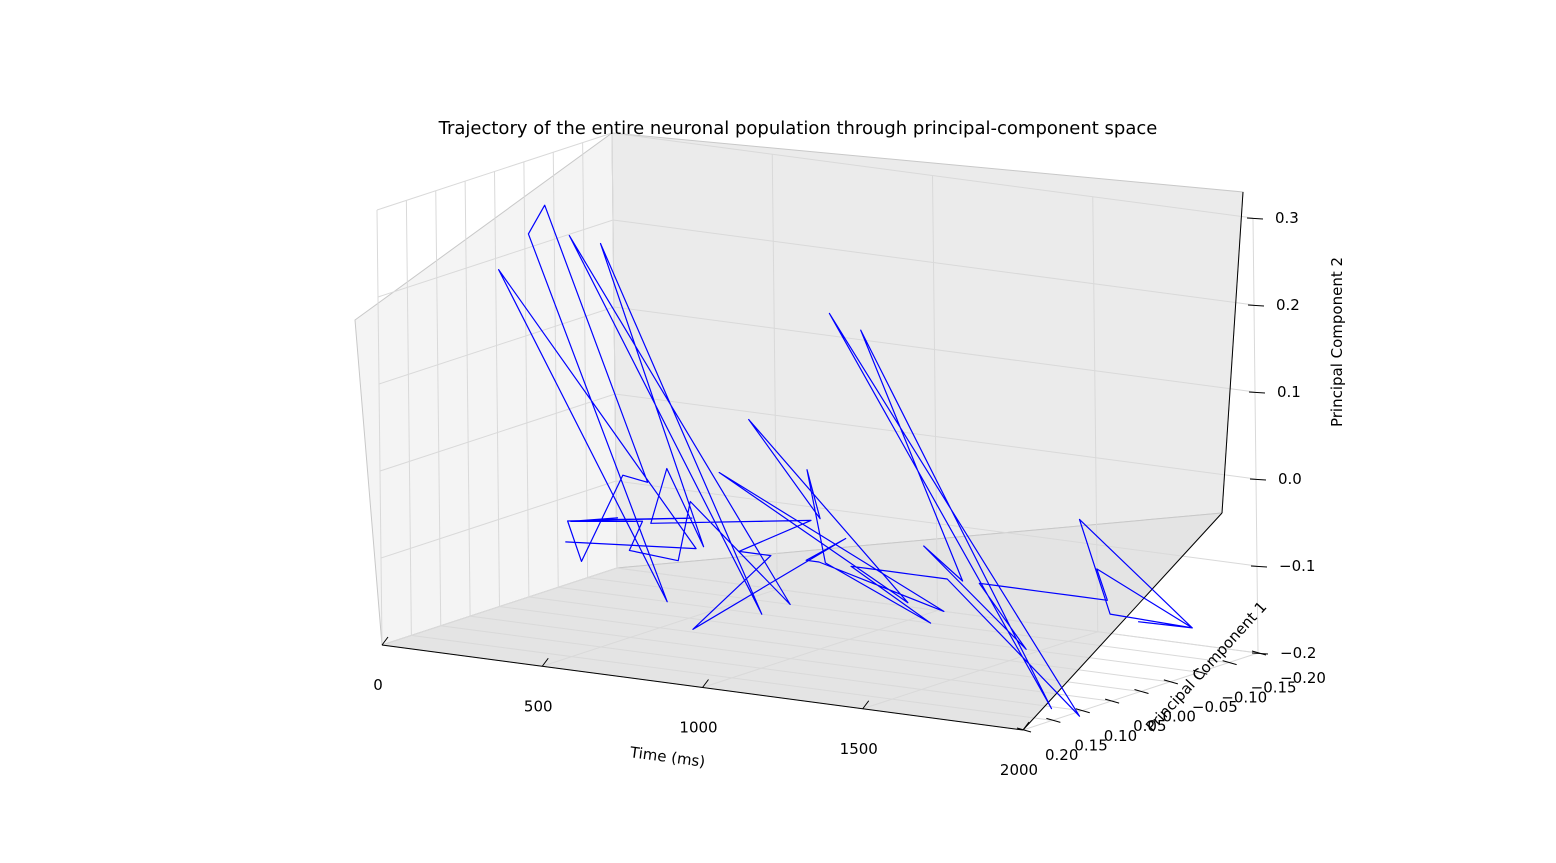 The width and height of the screenshot is (1556, 863). What do you see at coordinates (378, 685) in the screenshot?
I see `x-tick-label: 0` at bounding box center [378, 685].